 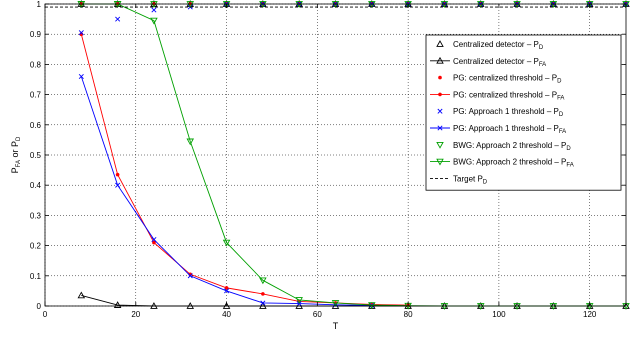 What do you see at coordinates (15, 170) in the screenshot?
I see `y-axis-label-main: P` at bounding box center [15, 170].